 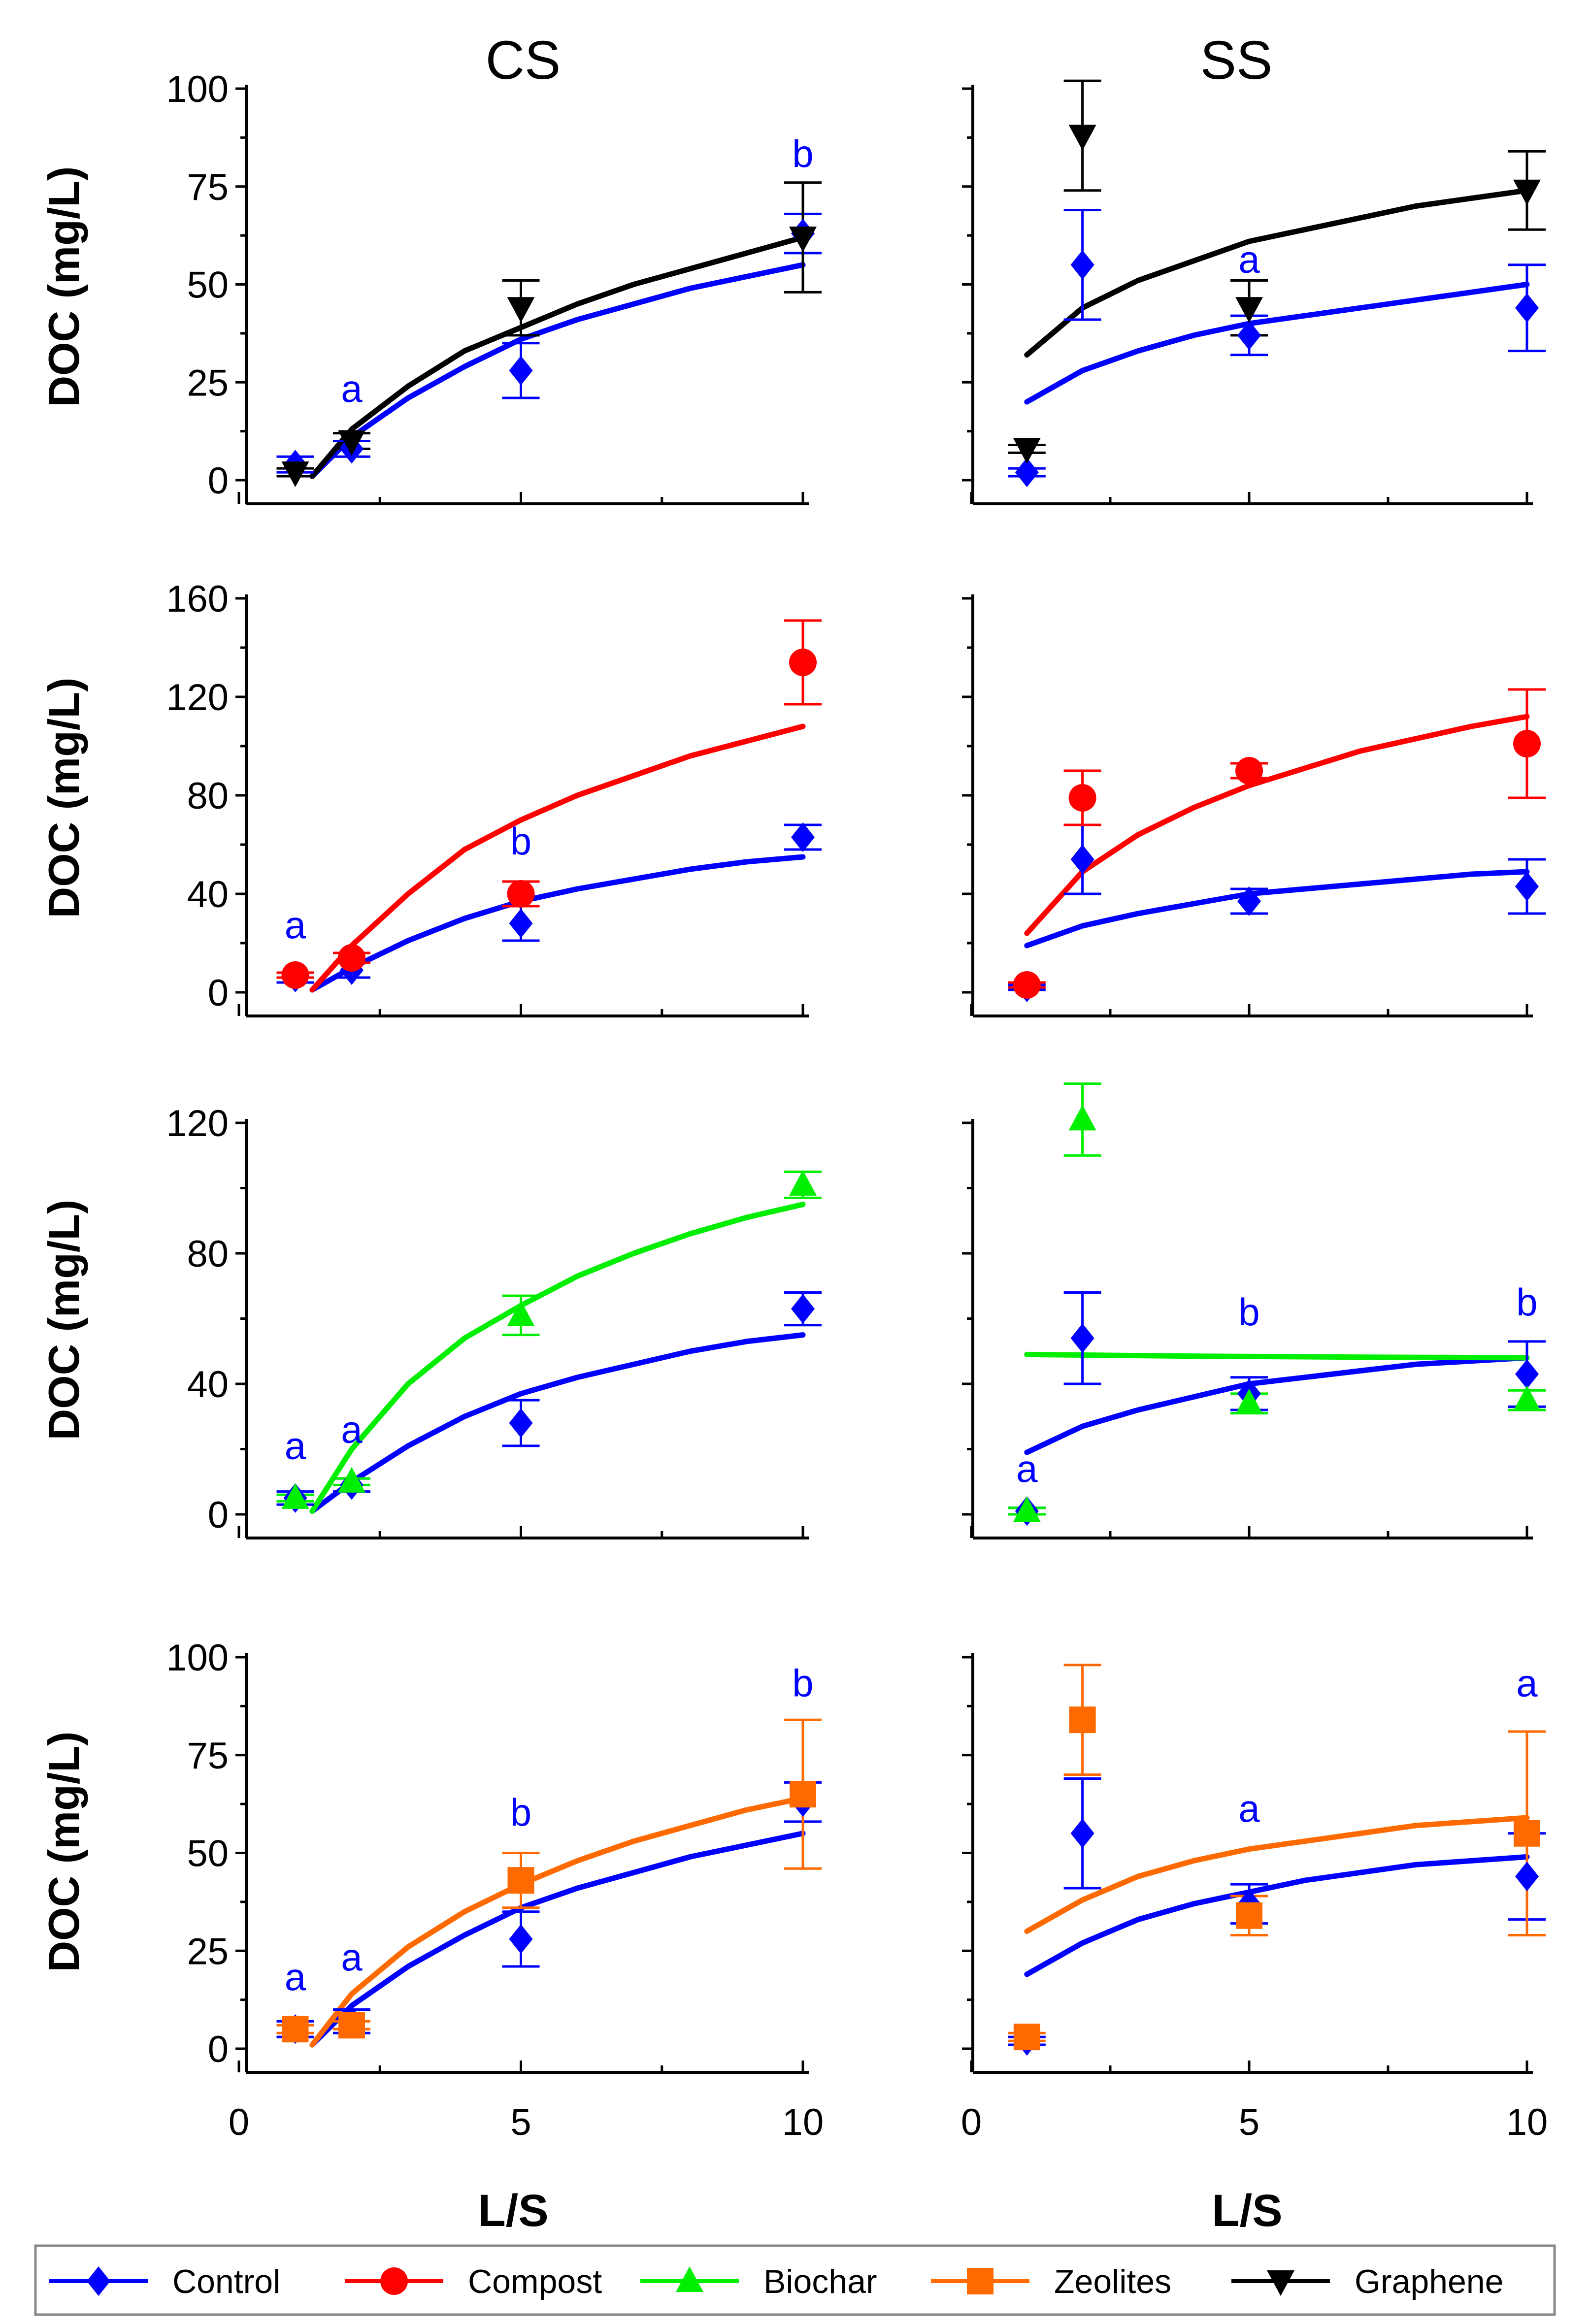 What do you see at coordinates (1277, 825) in the screenshot?
I see `fit-line-compost` at bounding box center [1277, 825].